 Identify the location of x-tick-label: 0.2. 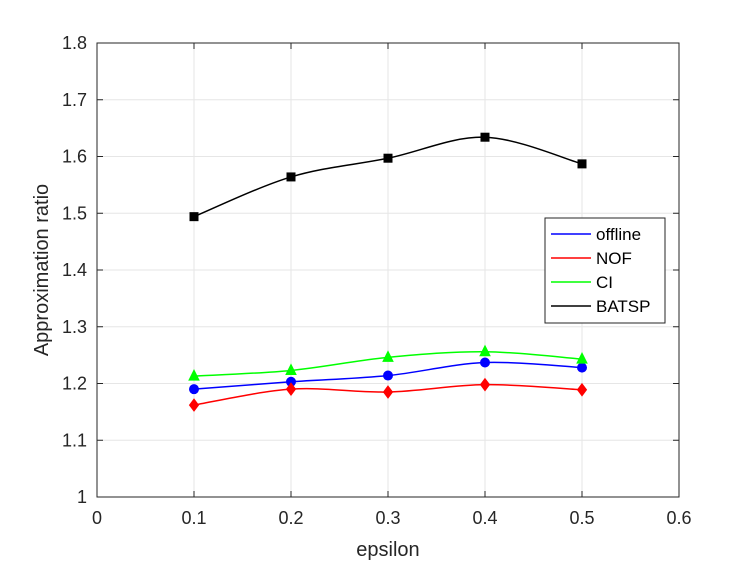
(290, 518).